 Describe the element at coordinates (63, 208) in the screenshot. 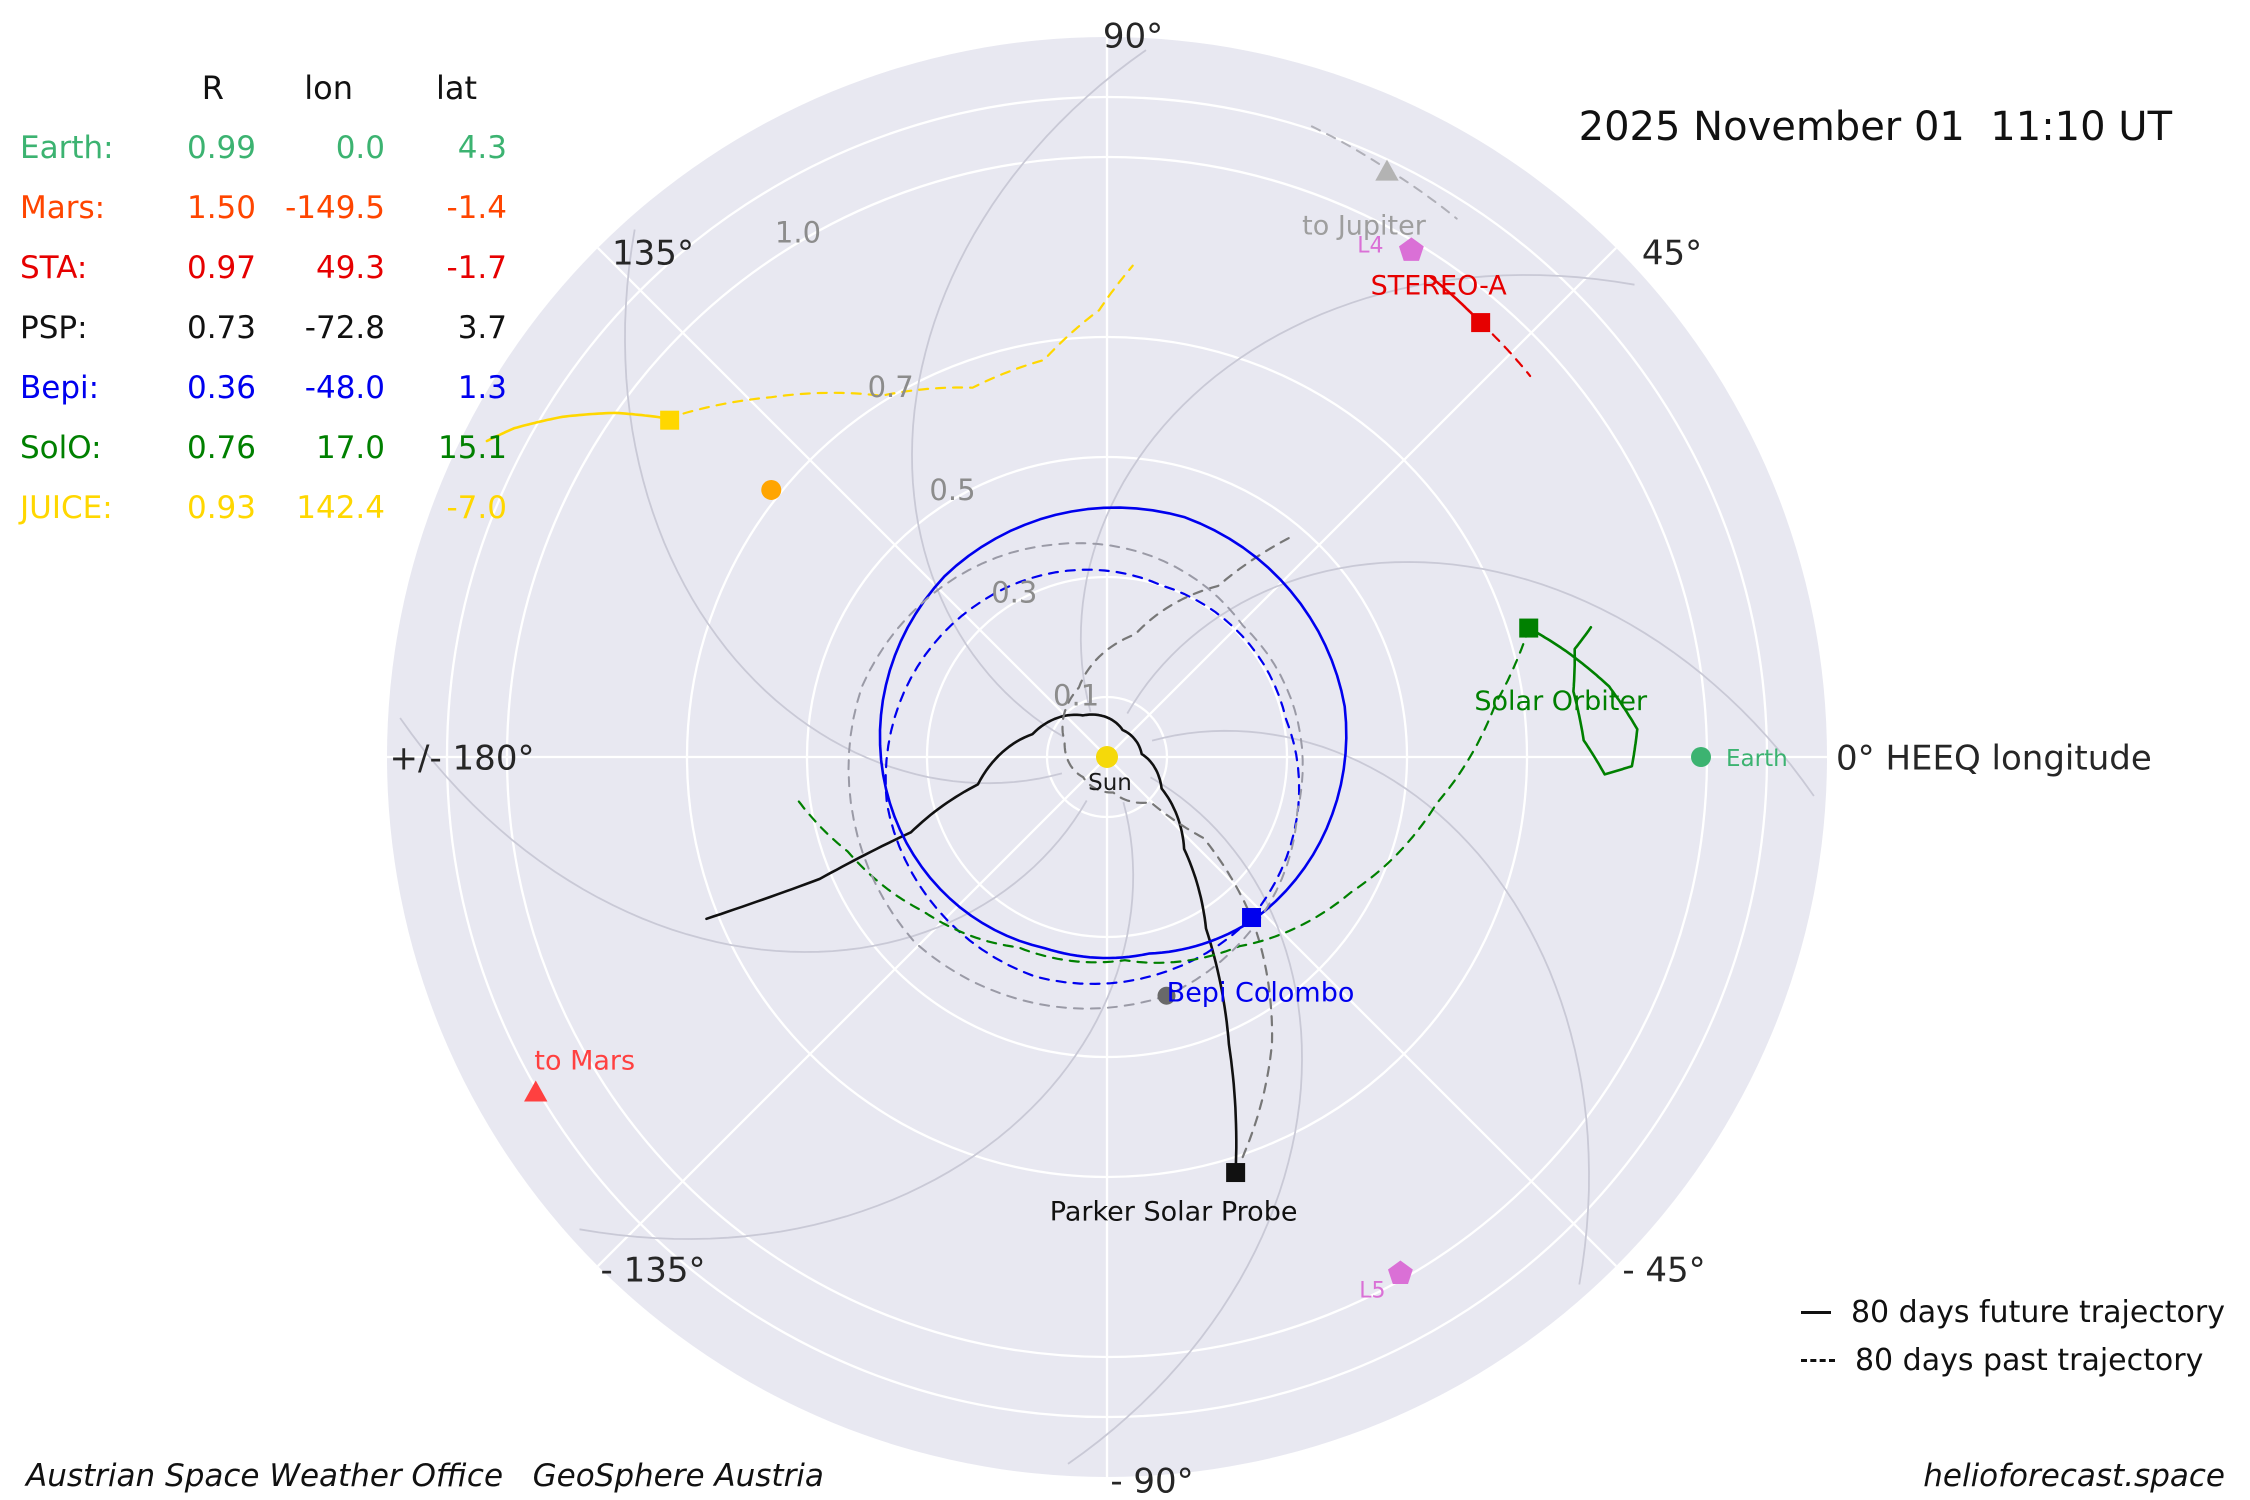

I see `table-row-name: Mars:` at that location.